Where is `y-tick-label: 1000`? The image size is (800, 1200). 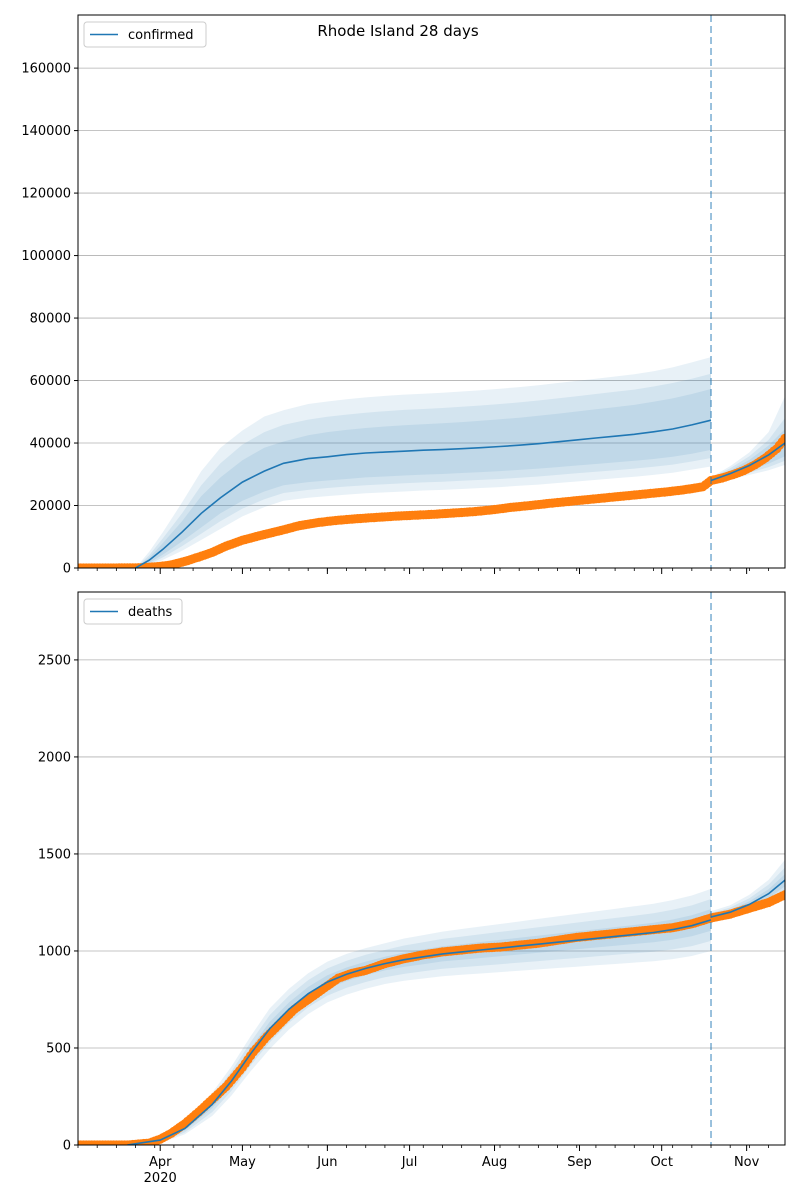
y-tick-label: 1000 is located at coordinates (54, 951).